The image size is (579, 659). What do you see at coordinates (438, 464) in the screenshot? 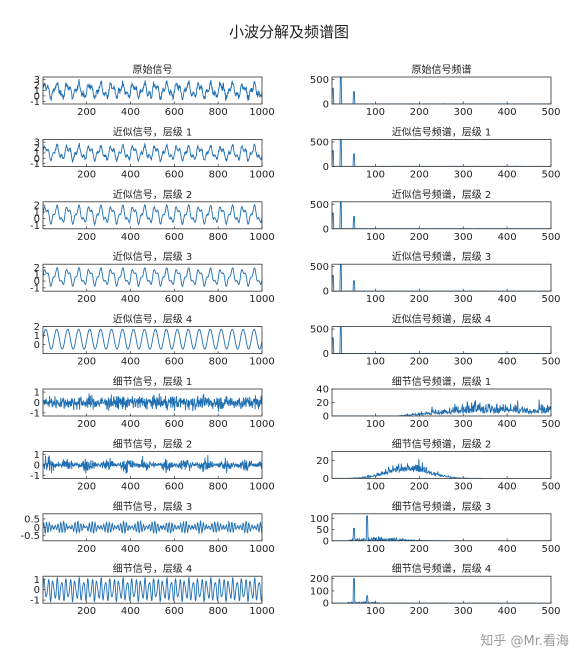
I see `spectrum-subplot: 细节信号频谱，层级 2 100 200 300 400 500 0 20` at bounding box center [438, 464].